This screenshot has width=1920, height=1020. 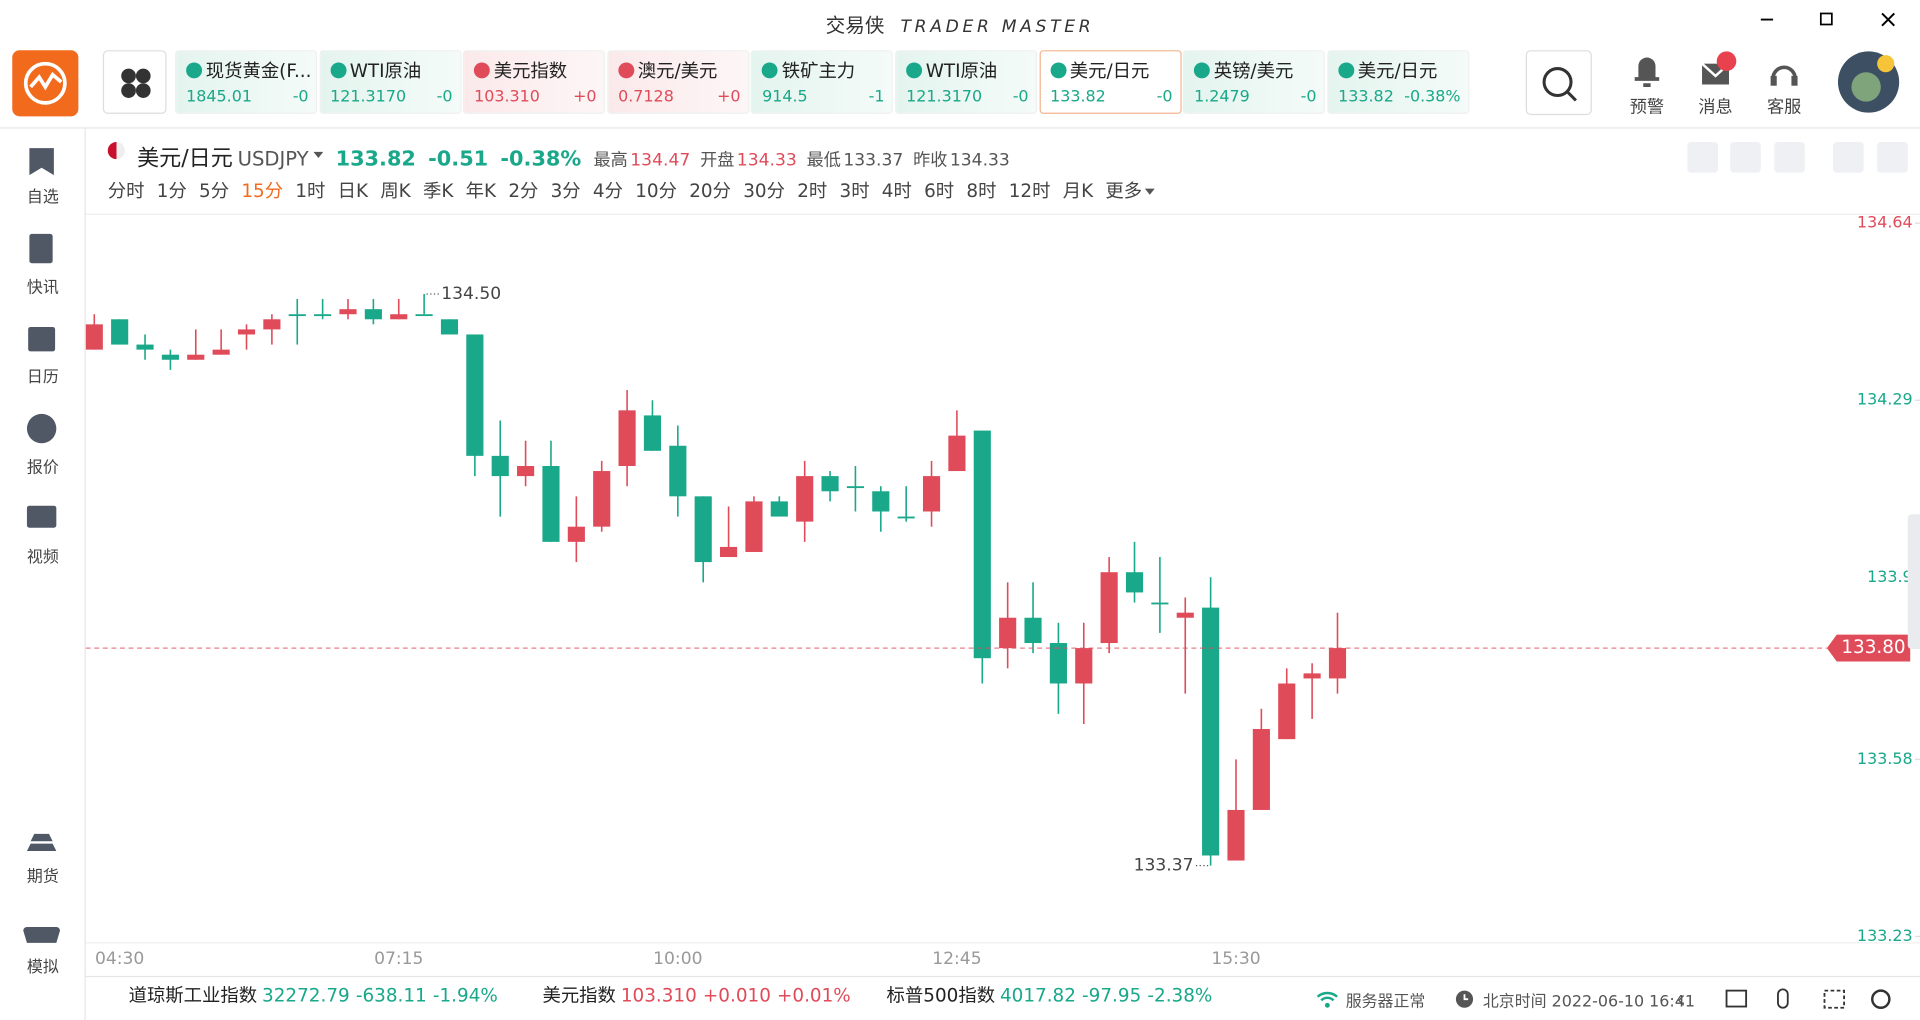 What do you see at coordinates (656, 191) in the screenshot?
I see `period-tab: 10分` at bounding box center [656, 191].